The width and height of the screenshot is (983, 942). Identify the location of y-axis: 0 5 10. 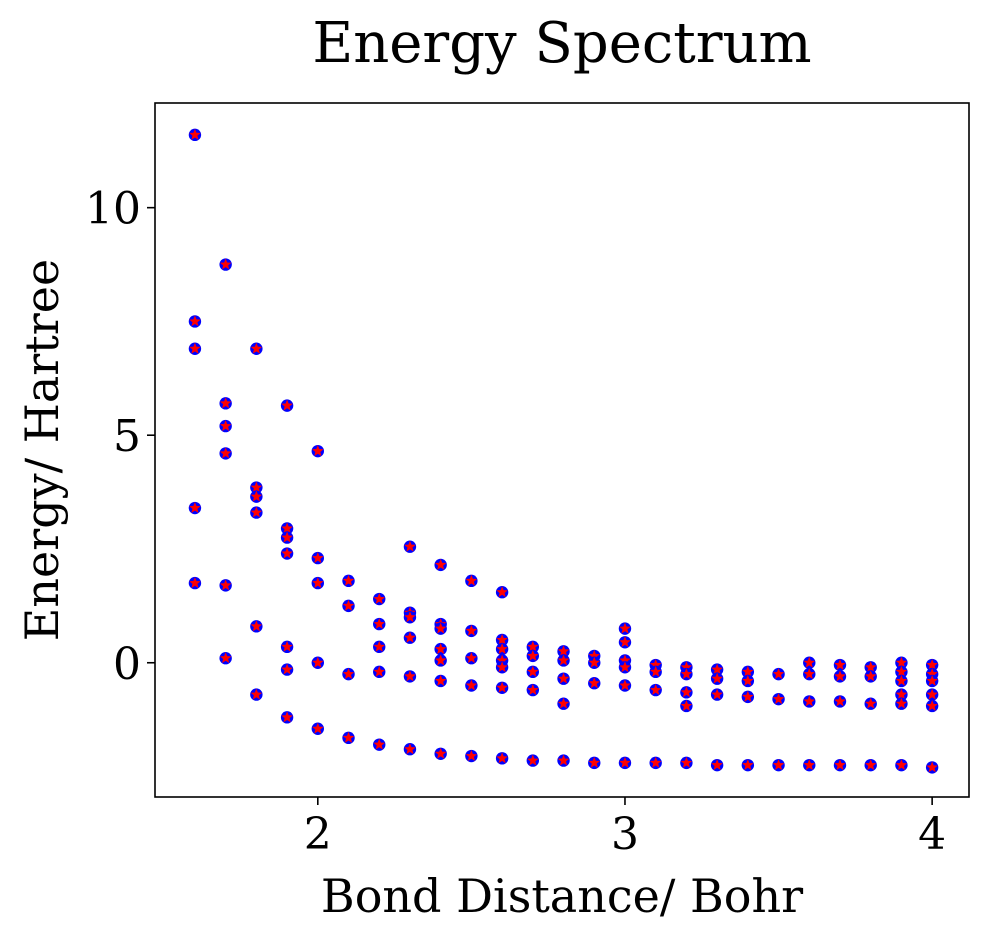
(120, 437).